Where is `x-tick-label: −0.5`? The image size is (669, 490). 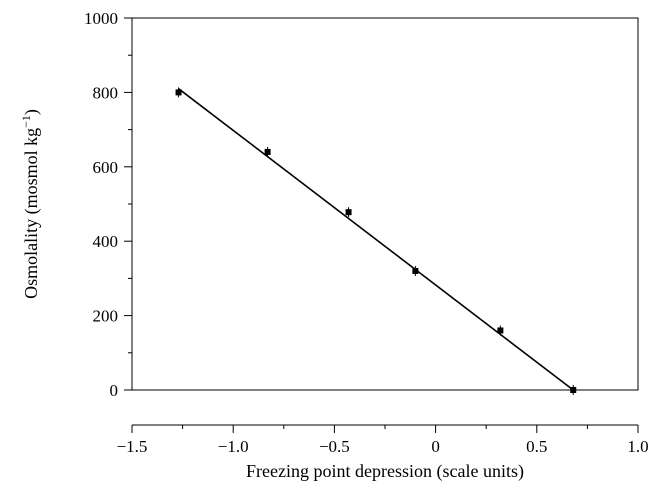 x-tick-label: −0.5 is located at coordinates (334, 446).